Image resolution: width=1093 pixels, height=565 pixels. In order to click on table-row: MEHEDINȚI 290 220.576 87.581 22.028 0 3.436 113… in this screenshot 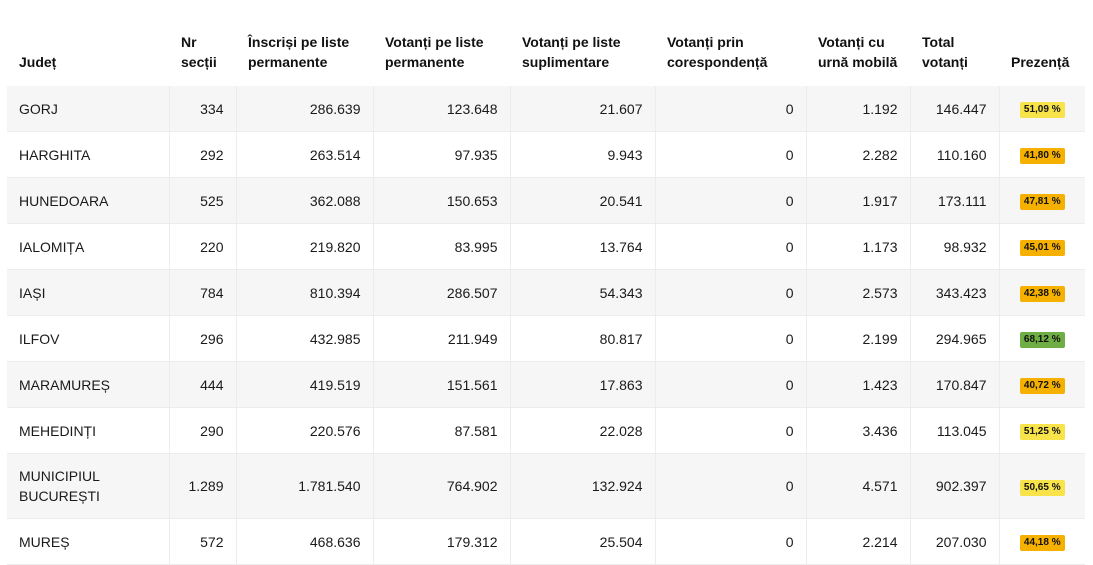, I will do `click(546, 430)`.